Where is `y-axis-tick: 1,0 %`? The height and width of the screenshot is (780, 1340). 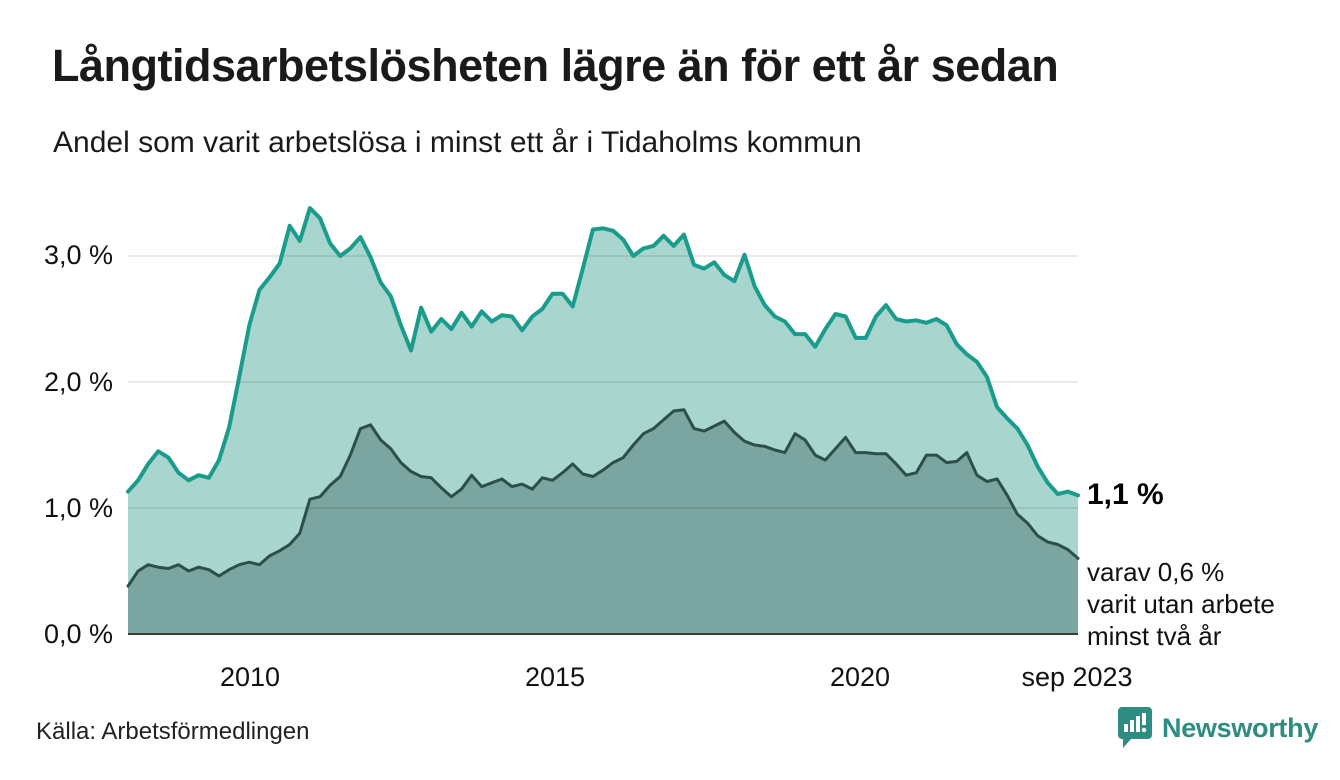
y-axis-tick: 1,0 % is located at coordinates (78, 508).